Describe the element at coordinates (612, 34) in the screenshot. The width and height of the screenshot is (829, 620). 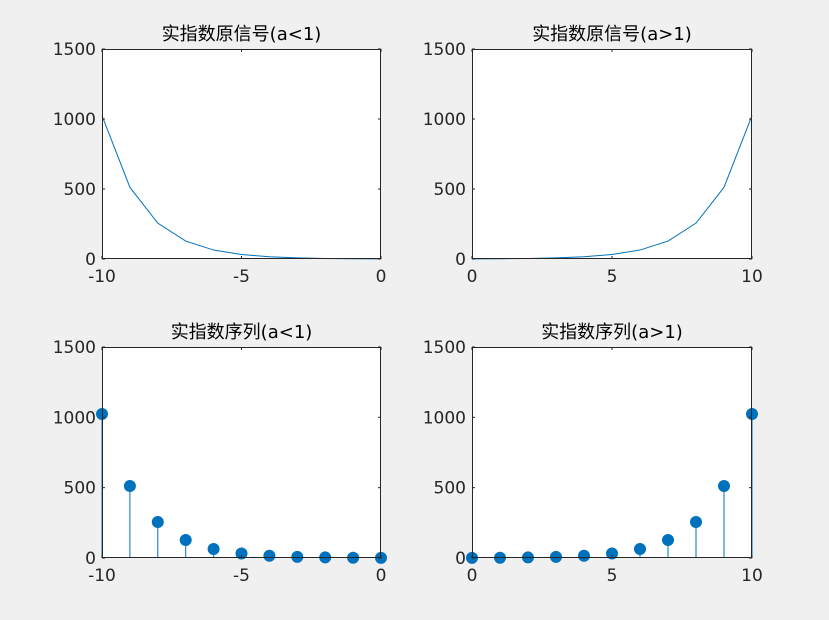
I see `chart-title: 实指数原信号(a>1)` at that location.